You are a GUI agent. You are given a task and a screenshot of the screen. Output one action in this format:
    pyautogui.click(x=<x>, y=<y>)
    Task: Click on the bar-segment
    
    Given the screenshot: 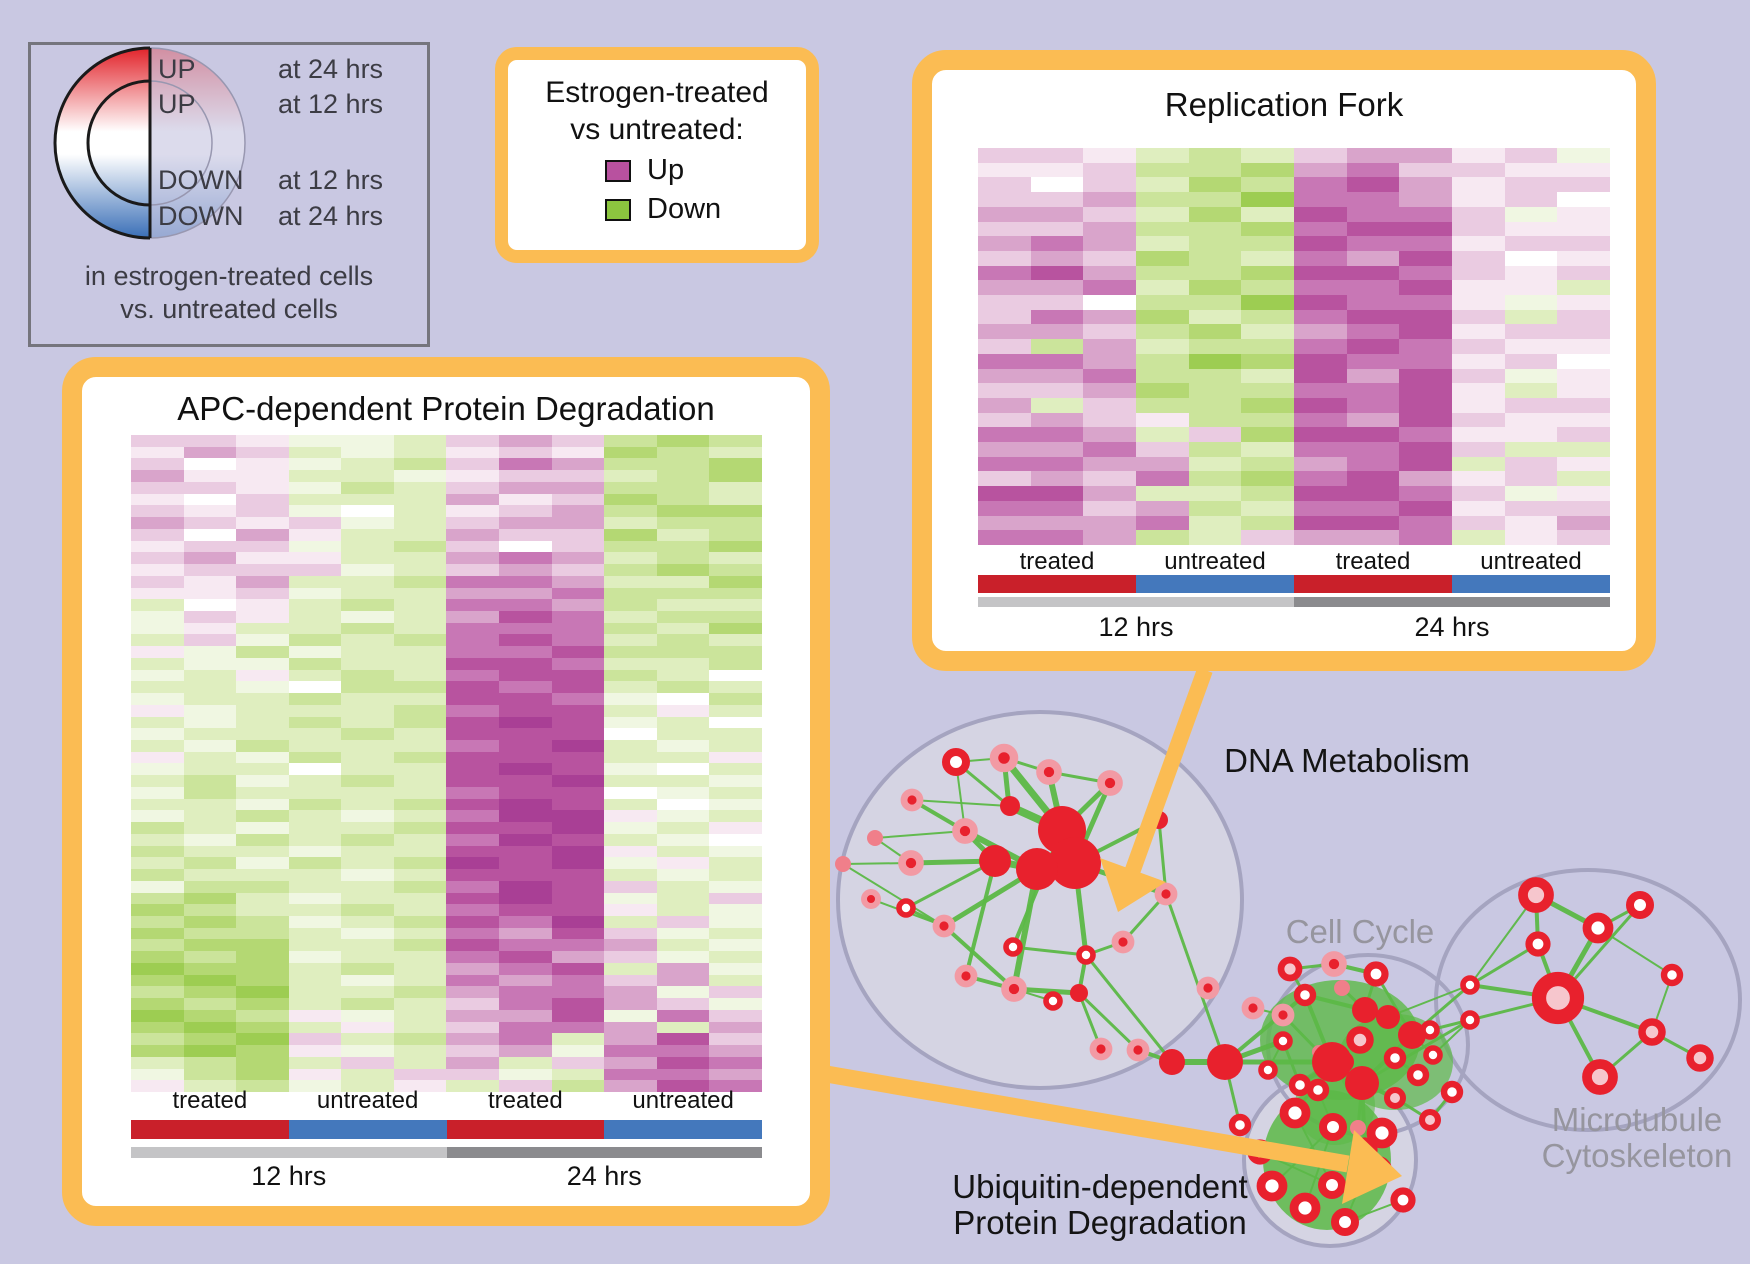 What is the action you would take?
    pyautogui.click(x=1531, y=584)
    